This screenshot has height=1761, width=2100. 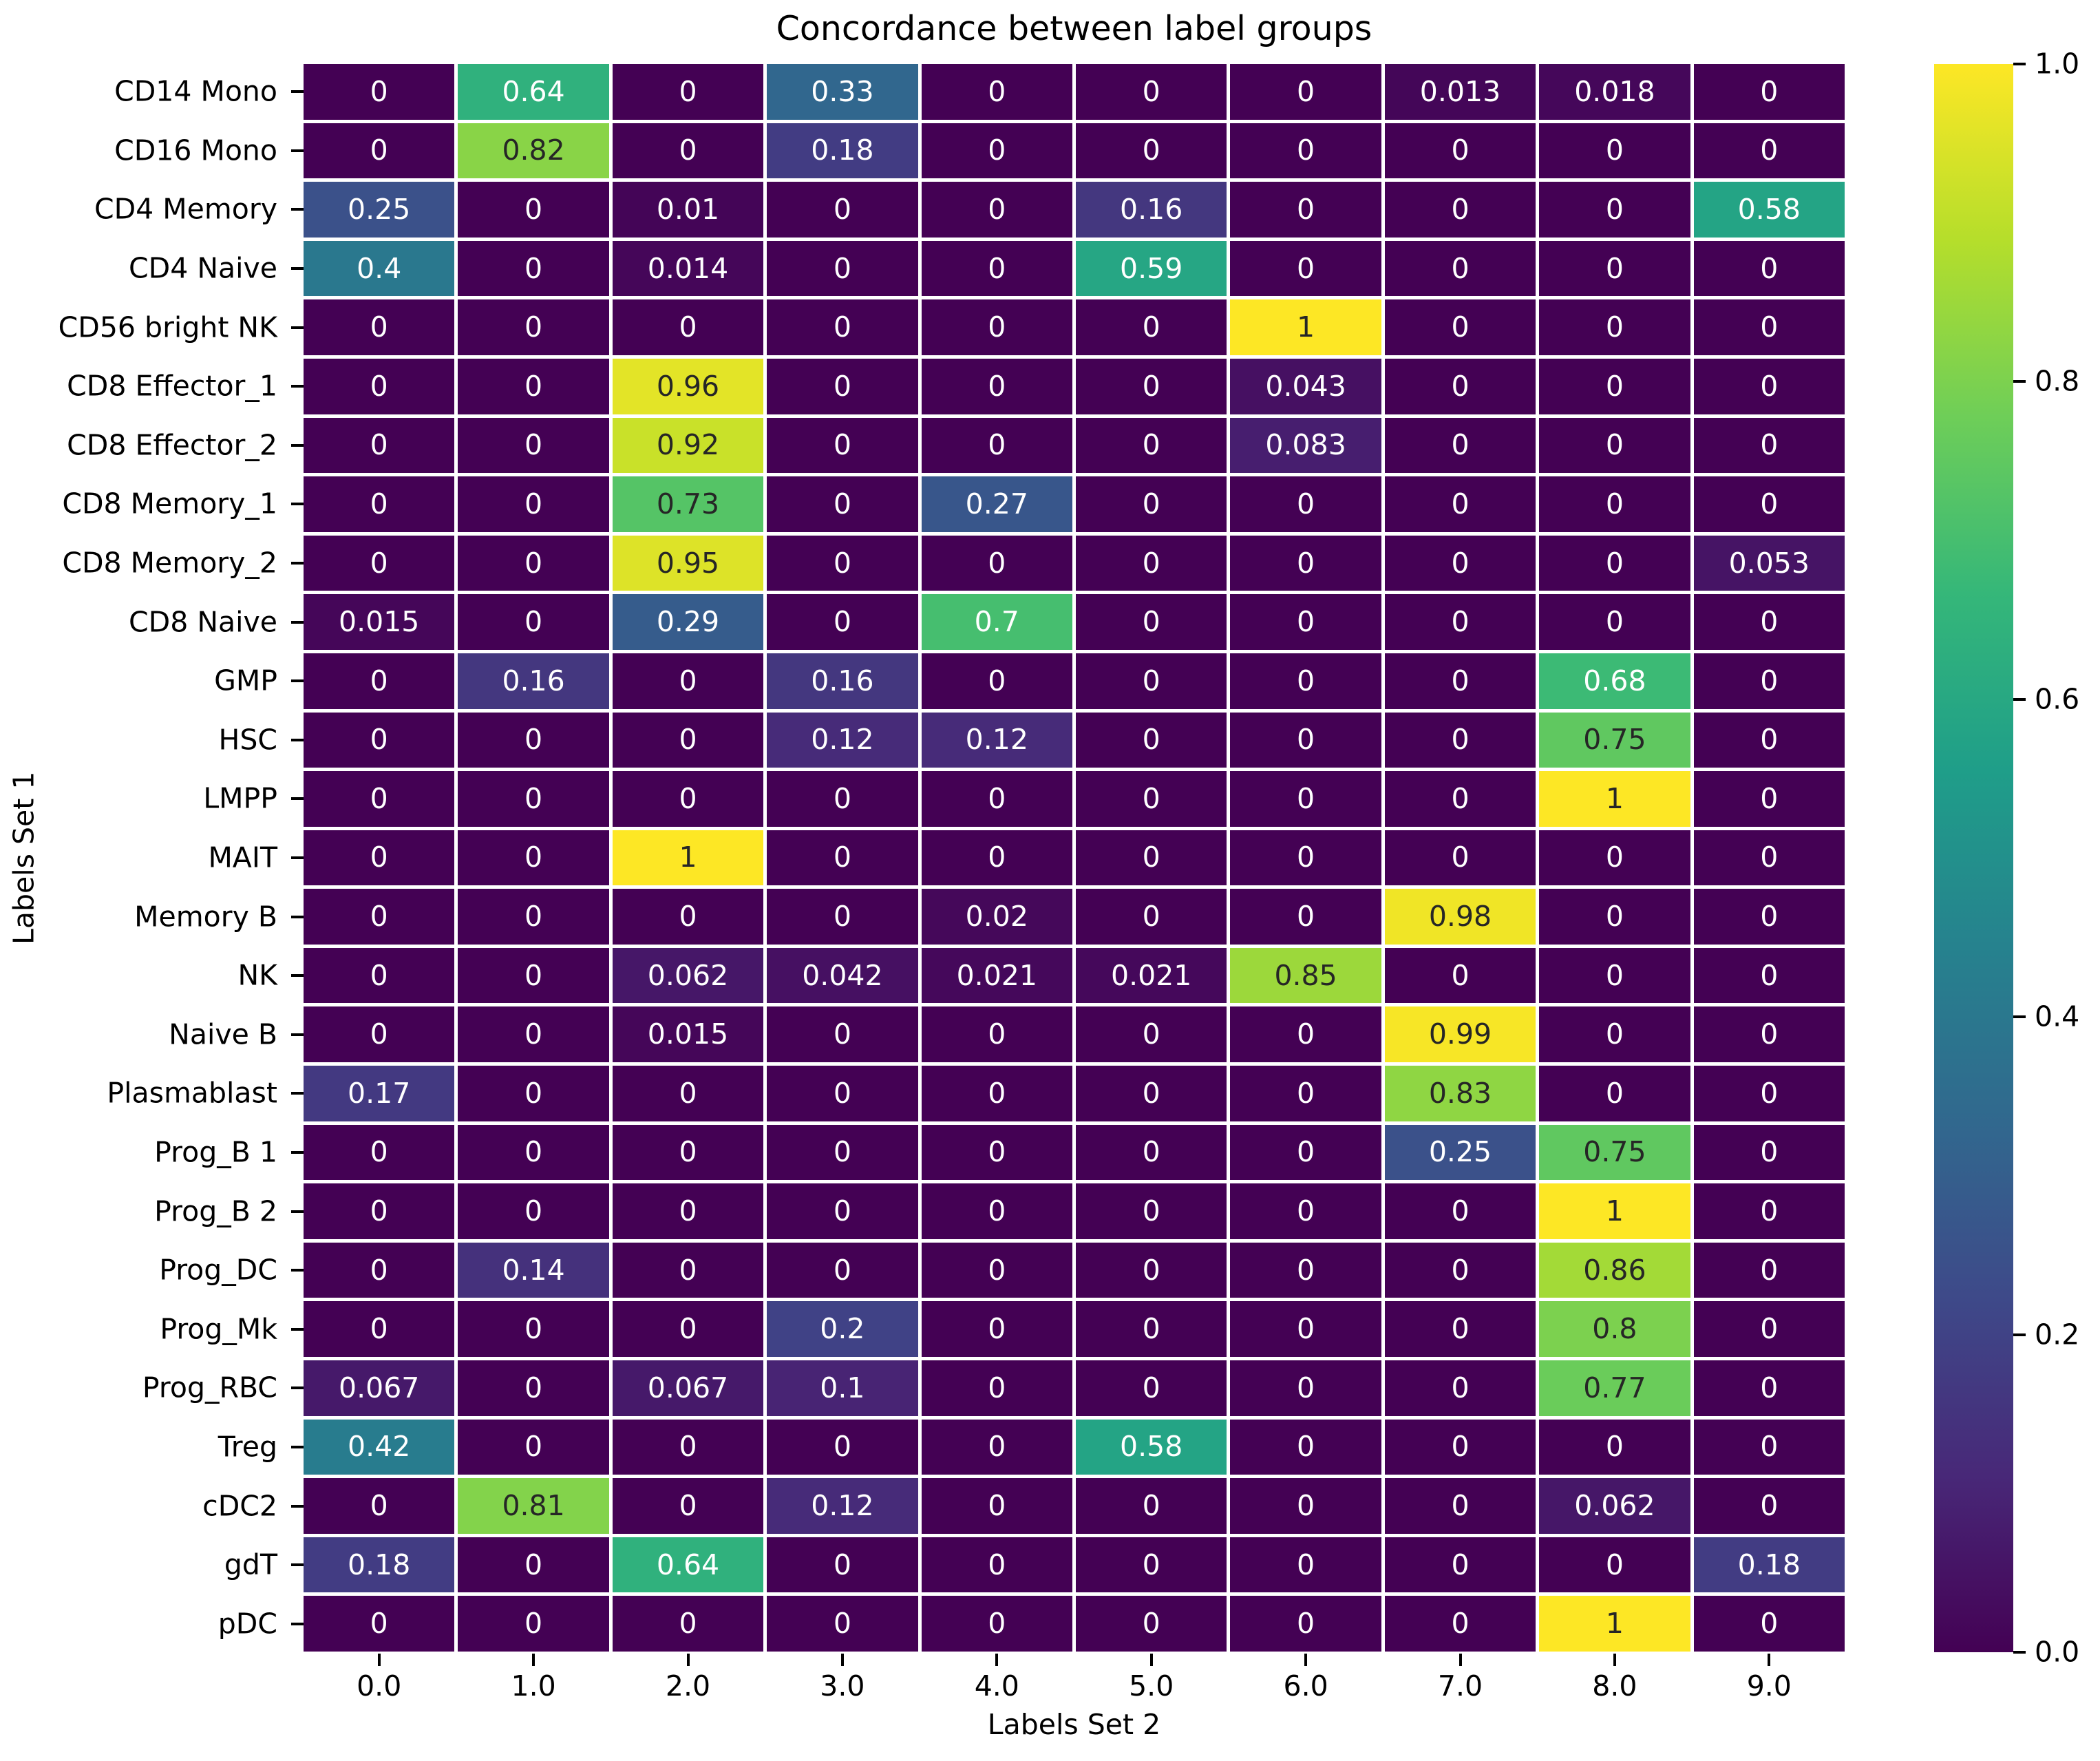 What do you see at coordinates (1460, 1685) in the screenshot?
I see `x-tick-label: 7.0` at bounding box center [1460, 1685].